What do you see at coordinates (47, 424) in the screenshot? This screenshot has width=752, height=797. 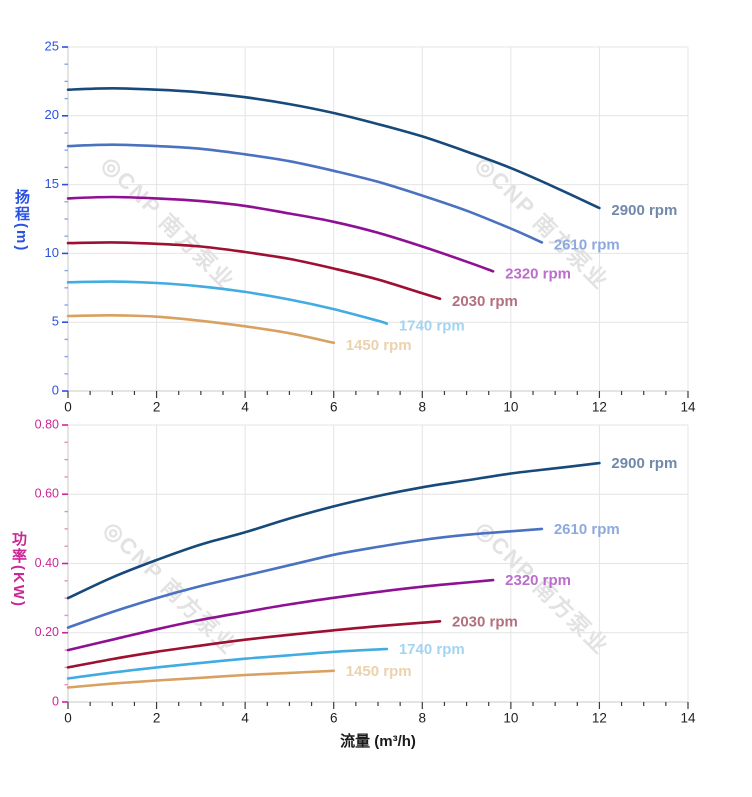 I see `y-tick-label: 0.80` at bounding box center [47, 424].